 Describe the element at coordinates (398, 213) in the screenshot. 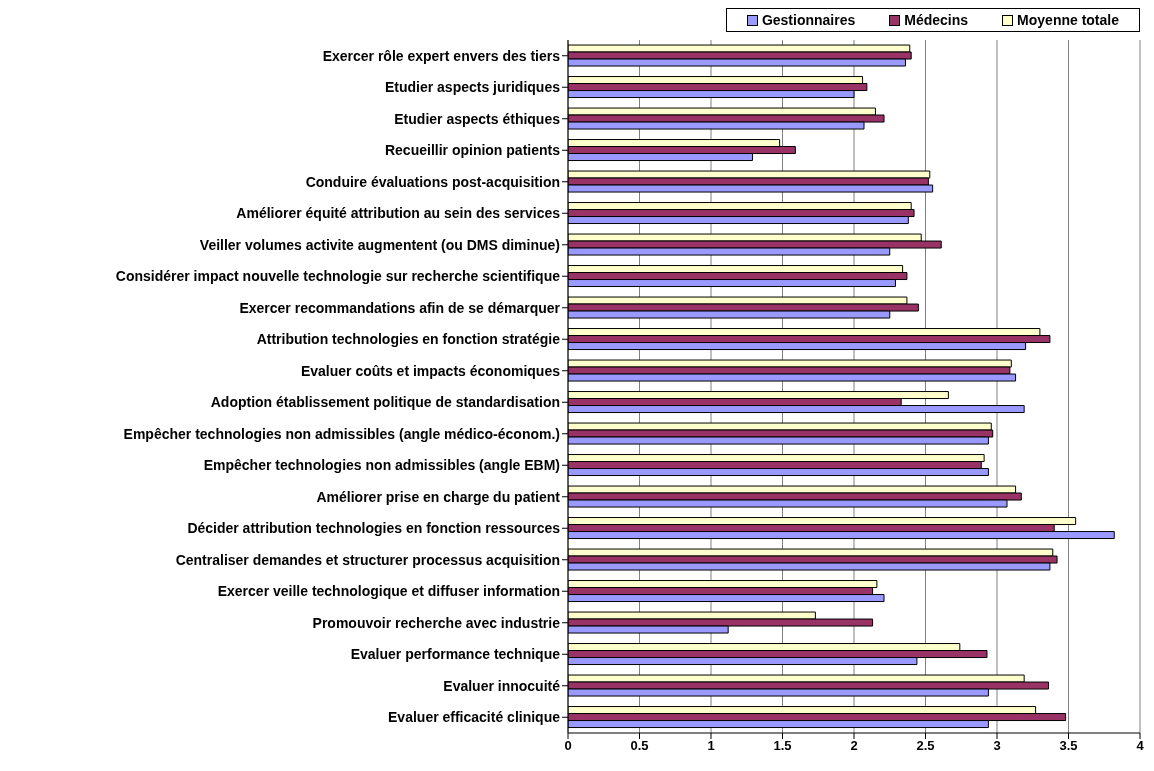

I see `y-tick-label: Améliorer équité attribution au sein des services` at that location.